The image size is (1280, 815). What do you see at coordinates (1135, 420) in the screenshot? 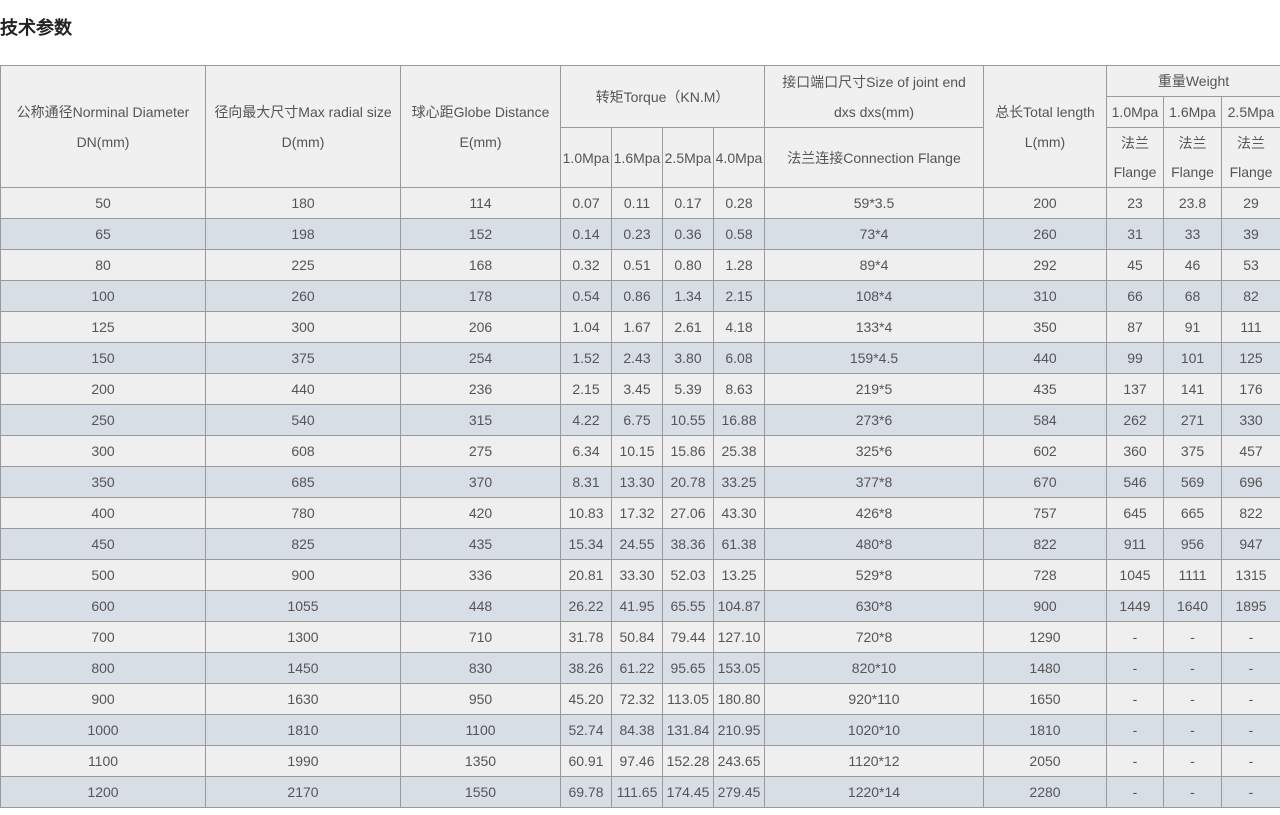
I see `table-cell: 262` at bounding box center [1135, 420].